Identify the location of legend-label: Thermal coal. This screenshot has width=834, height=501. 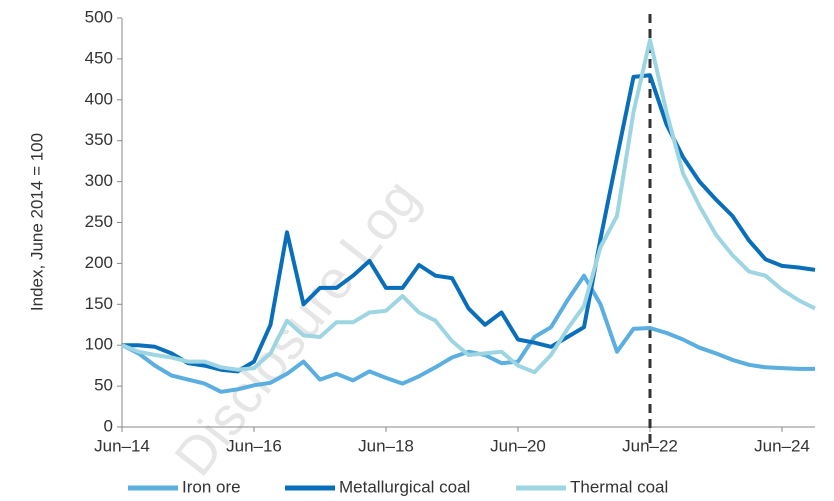
(619, 486).